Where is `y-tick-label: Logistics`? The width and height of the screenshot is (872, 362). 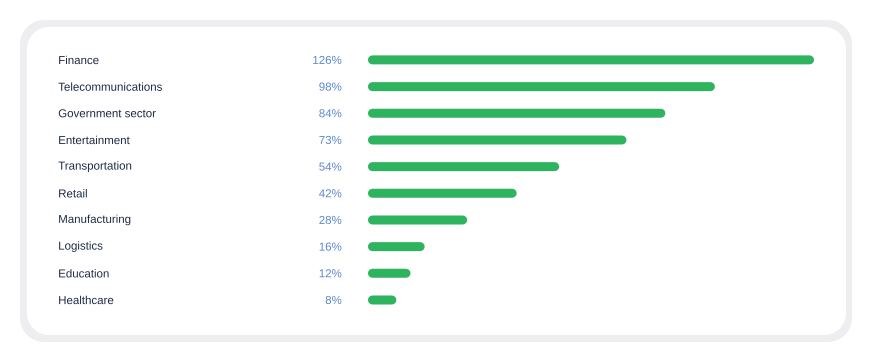 y-tick-label: Logistics is located at coordinates (81, 246).